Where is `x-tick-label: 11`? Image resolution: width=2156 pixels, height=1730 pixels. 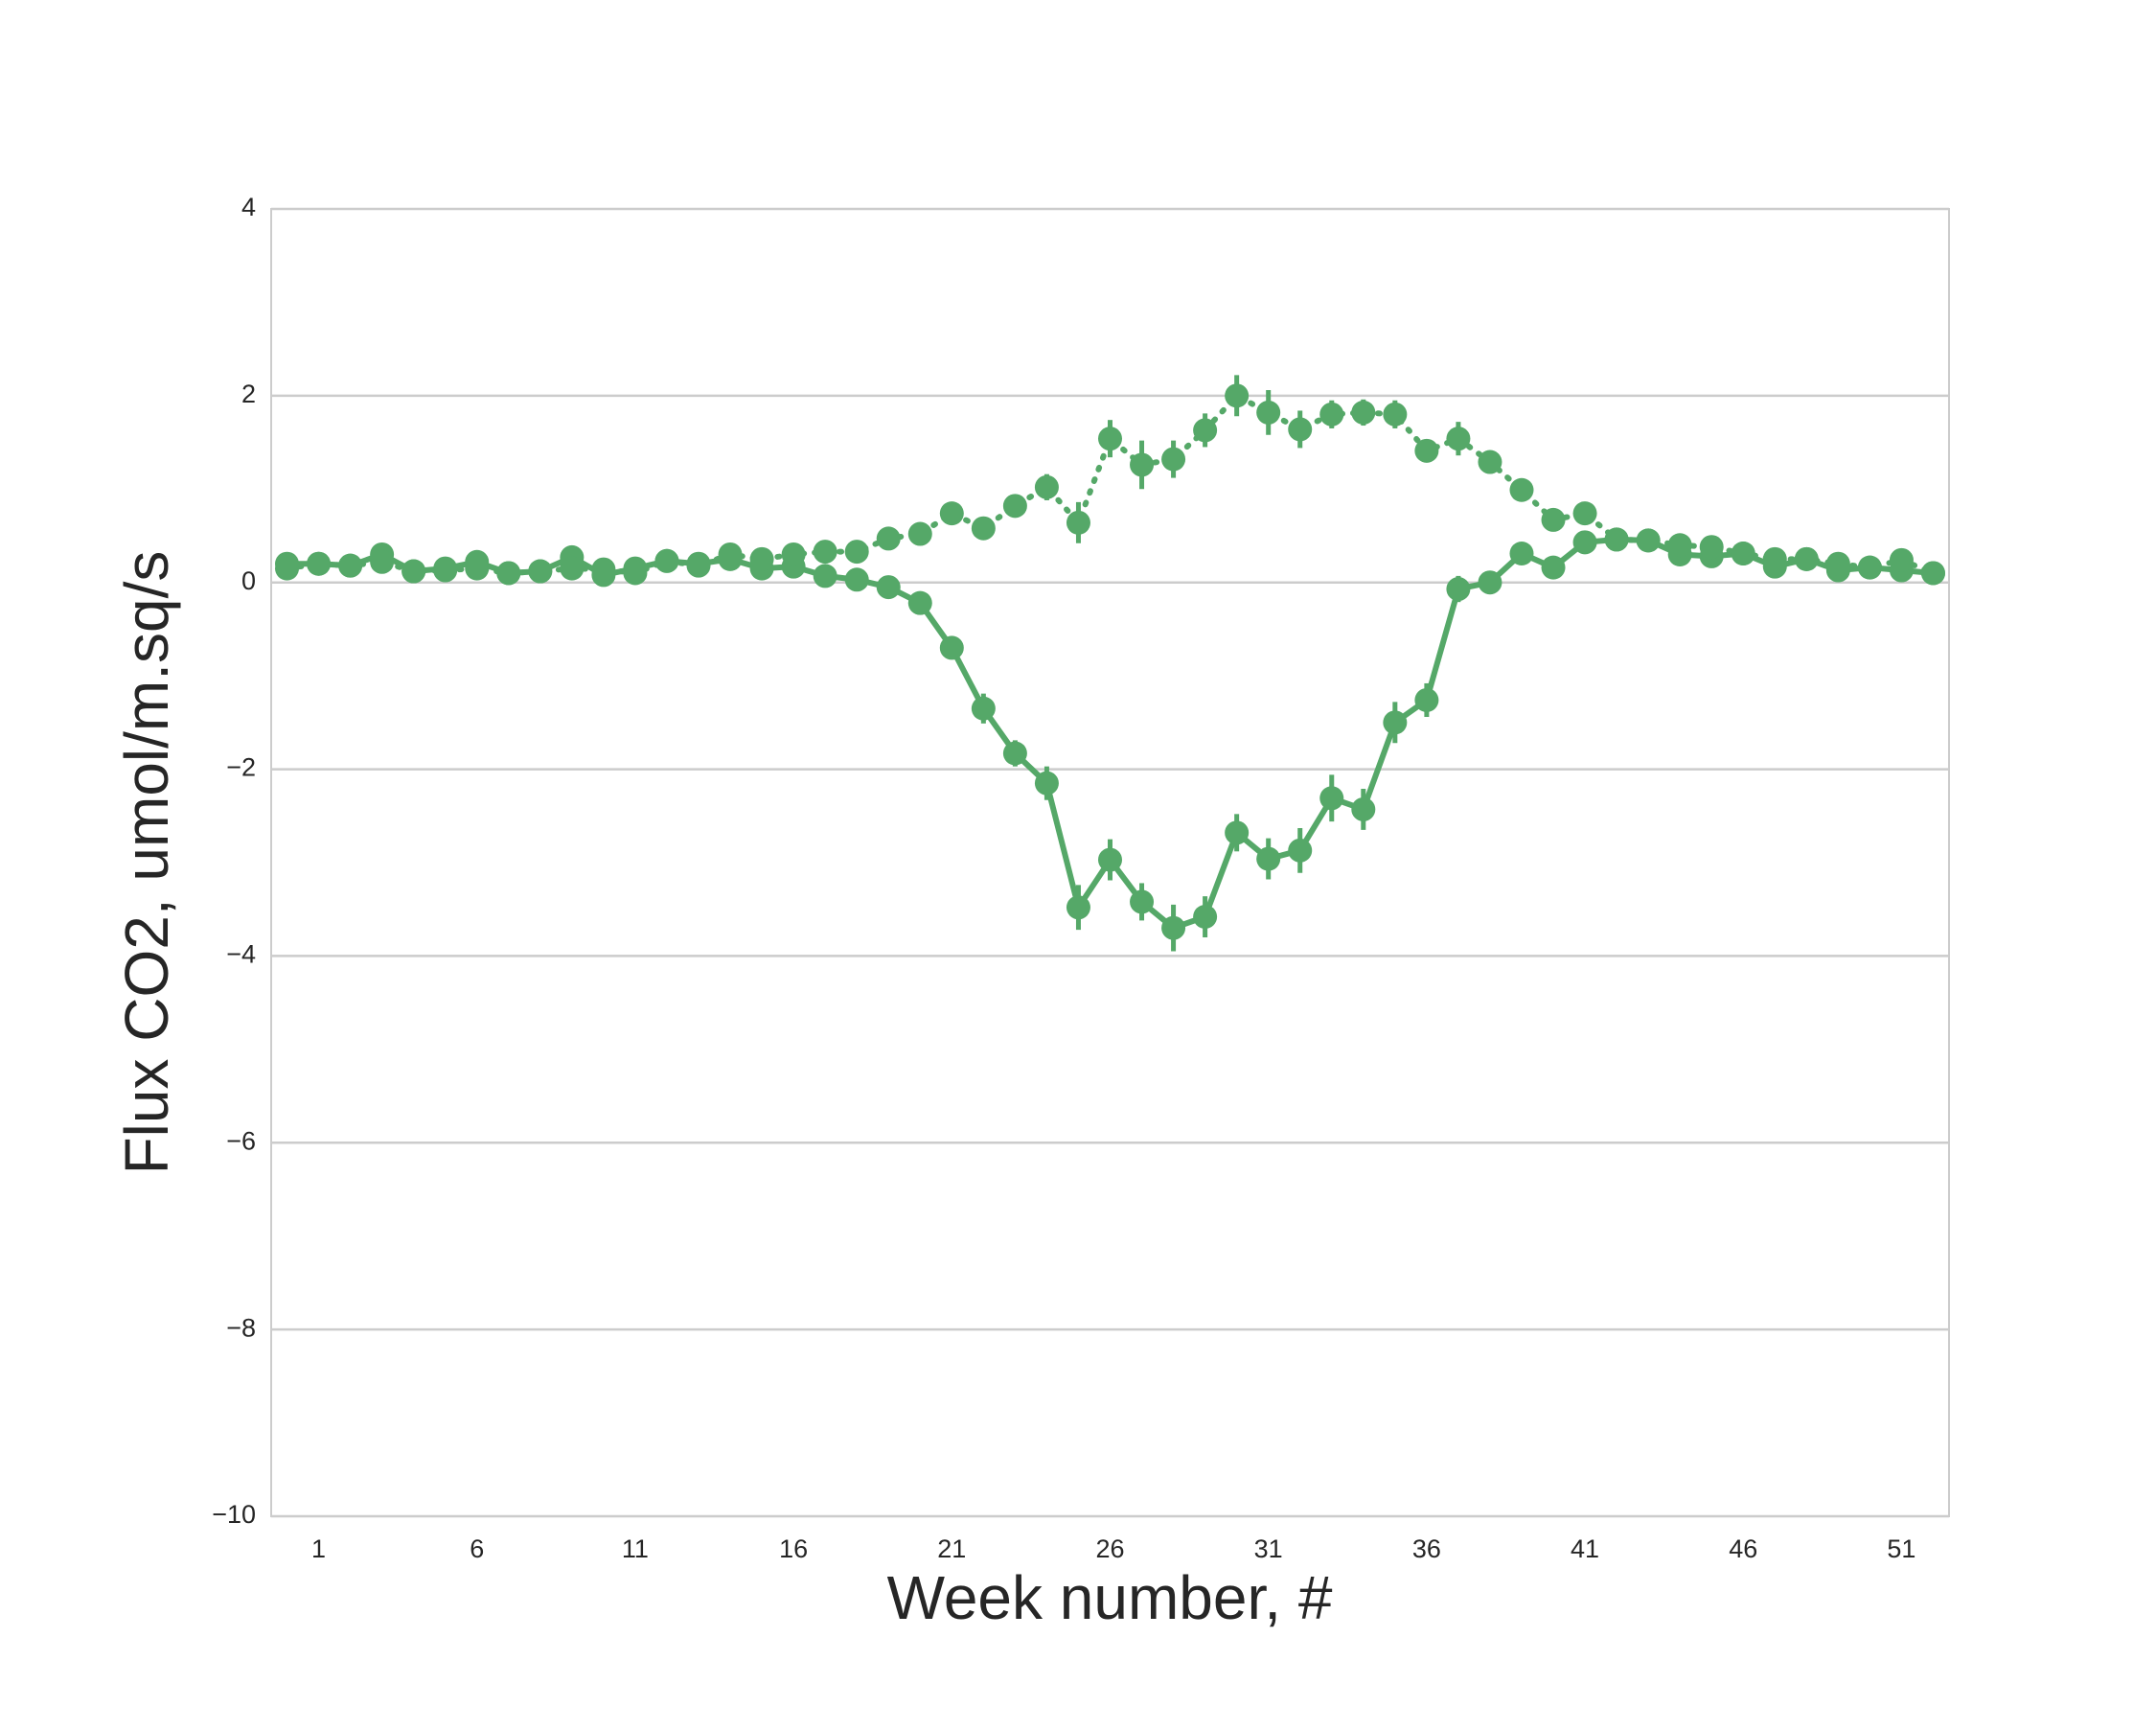
x-tick-label: 11 is located at coordinates (635, 1548).